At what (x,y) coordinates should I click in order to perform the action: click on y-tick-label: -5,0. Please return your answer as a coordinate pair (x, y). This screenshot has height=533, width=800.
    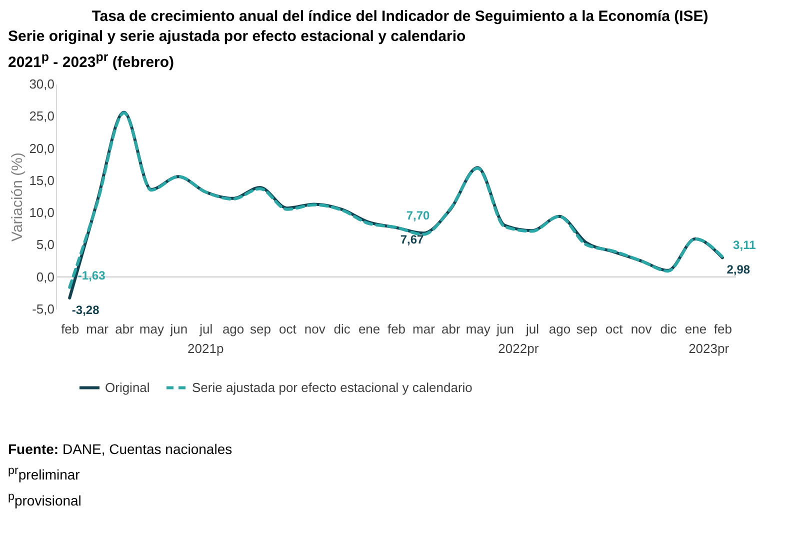
    Looking at the image, I should click on (43, 309).